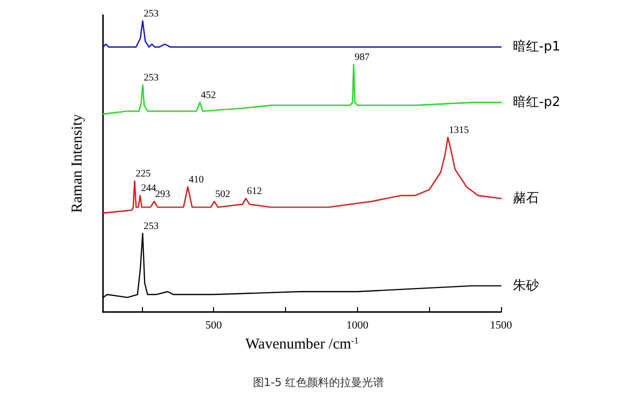 The height and width of the screenshot is (406, 637). Describe the element at coordinates (501, 326) in the screenshot. I see `x-tick-label: 1500` at that location.